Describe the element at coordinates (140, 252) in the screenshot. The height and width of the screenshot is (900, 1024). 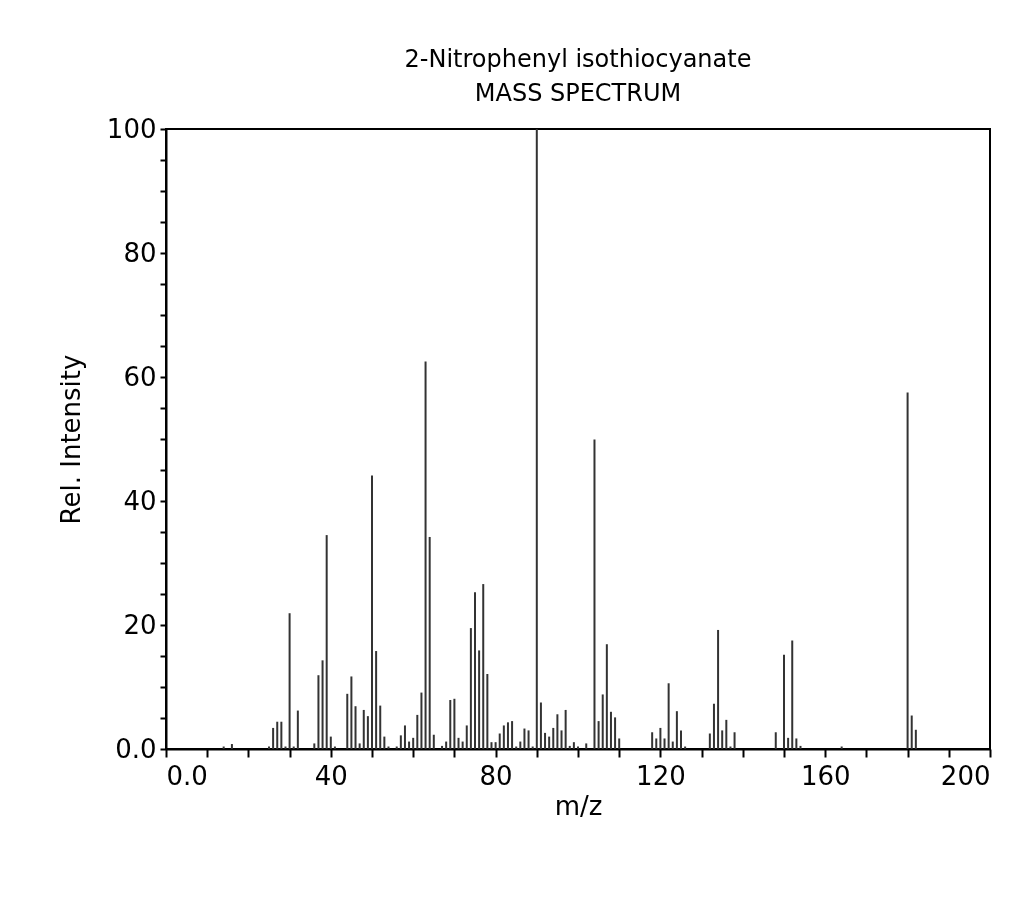
I see `y-tick-label: 80` at that location.